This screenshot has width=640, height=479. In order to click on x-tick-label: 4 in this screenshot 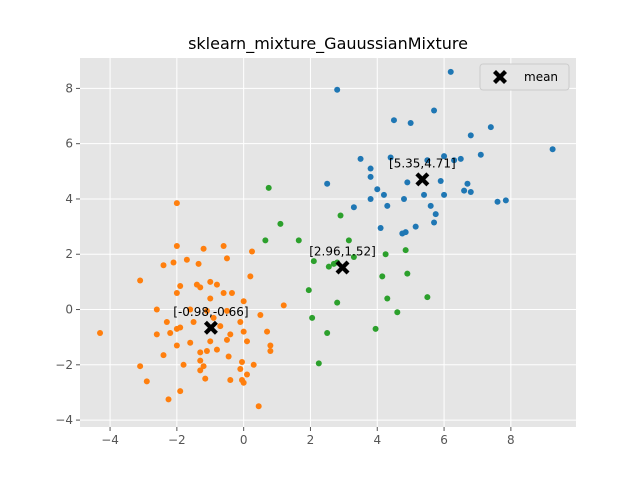, I will do `click(377, 440)`.